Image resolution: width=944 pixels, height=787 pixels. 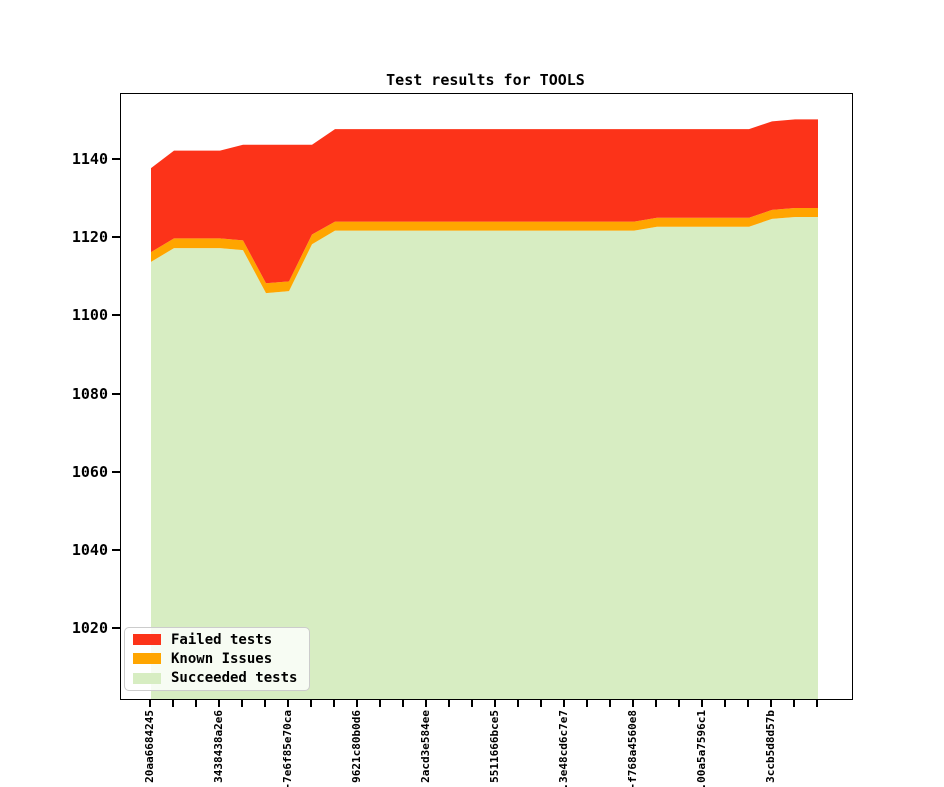 I want to click on x-tick-label: 2acd3e584ee, so click(x=425, y=746).